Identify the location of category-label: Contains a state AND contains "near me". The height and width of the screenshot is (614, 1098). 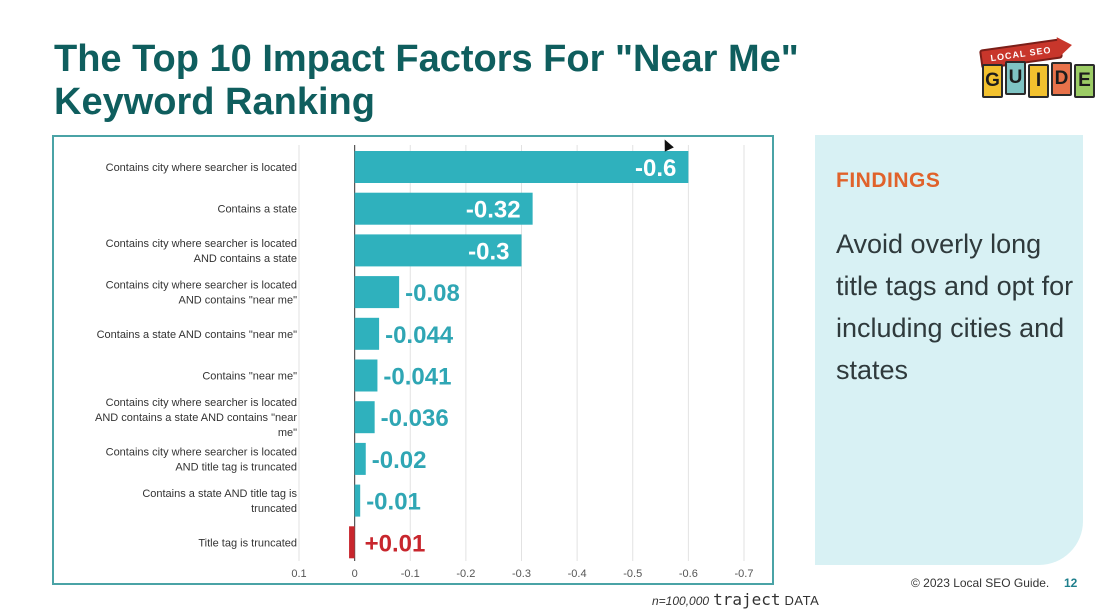
(197, 335).